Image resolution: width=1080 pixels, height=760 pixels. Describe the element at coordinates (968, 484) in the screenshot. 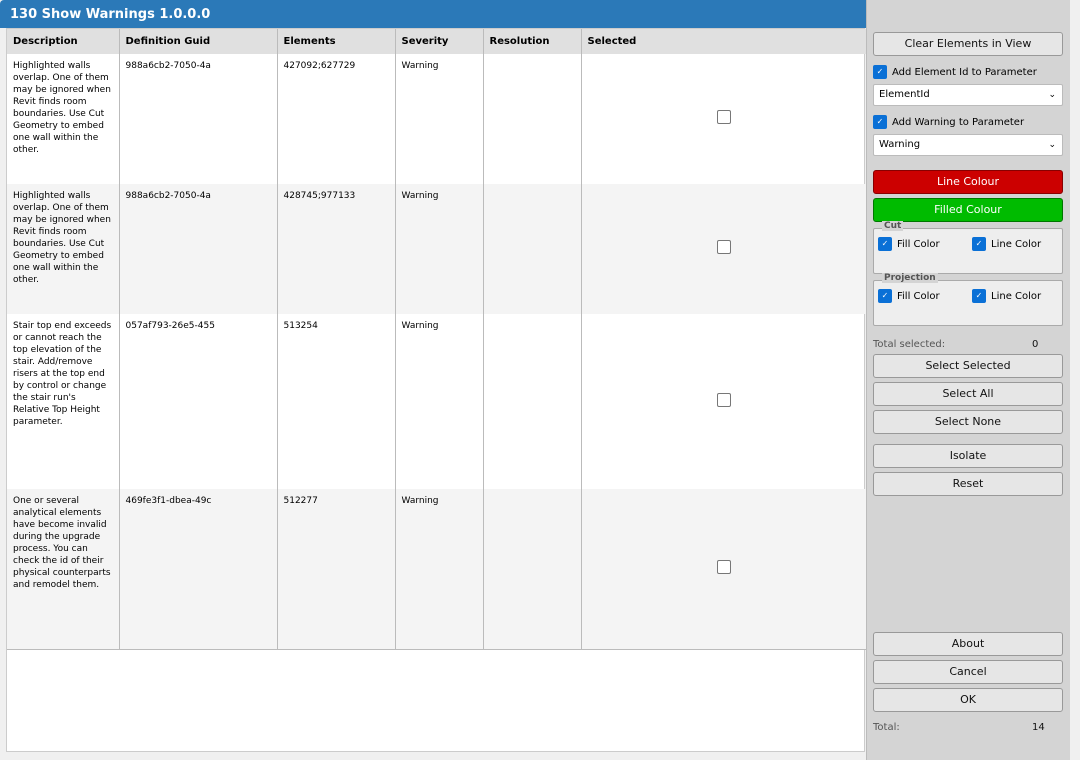

I see `reset-button: Reset` at that location.